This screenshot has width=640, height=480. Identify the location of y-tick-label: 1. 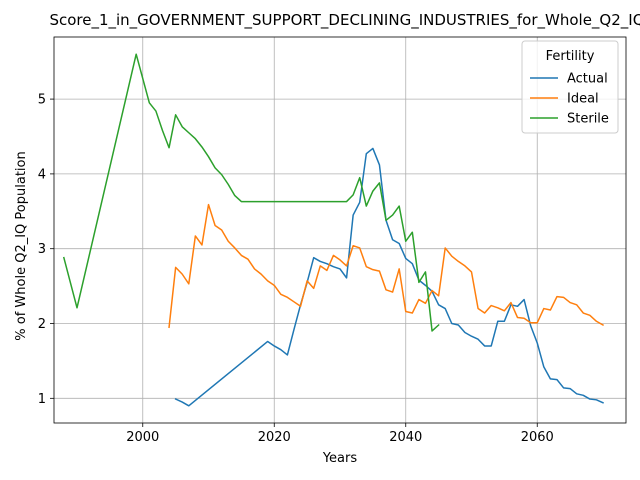
(42, 399).